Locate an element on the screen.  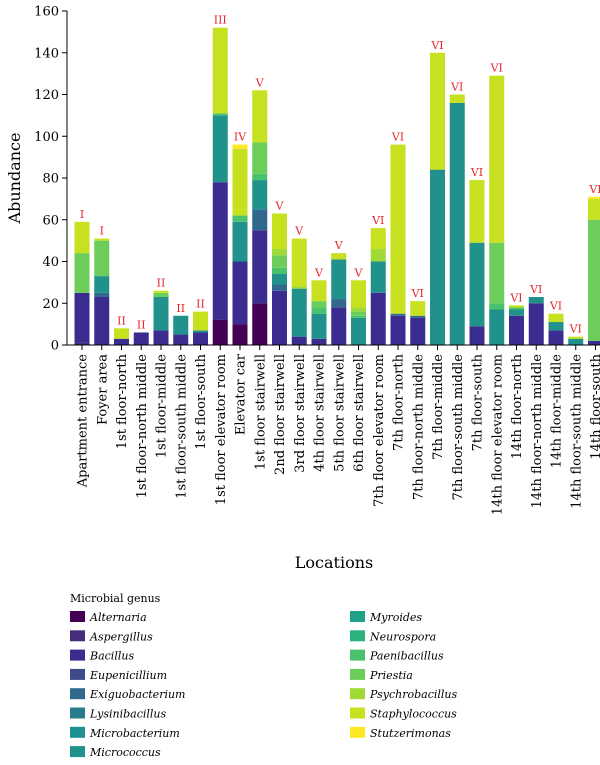
x-tick-label: 1st floor-south middle is located at coordinates (181, 426).